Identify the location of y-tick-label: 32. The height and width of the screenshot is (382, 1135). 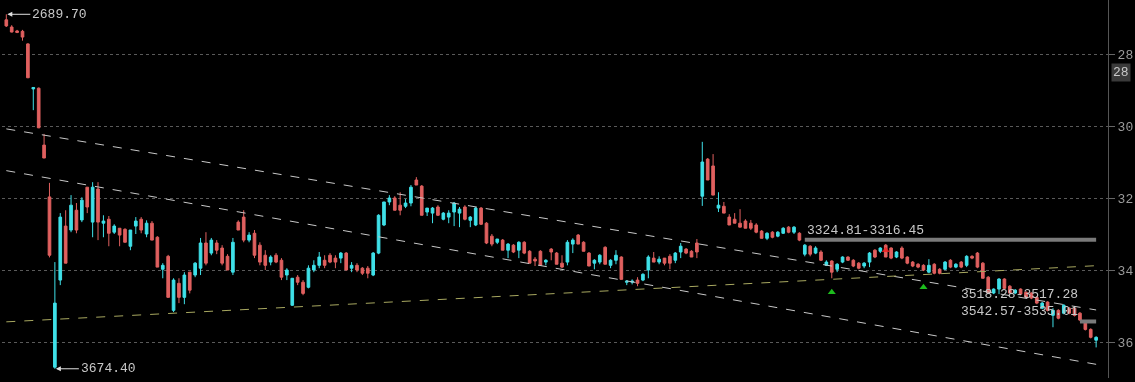
(1125, 199).